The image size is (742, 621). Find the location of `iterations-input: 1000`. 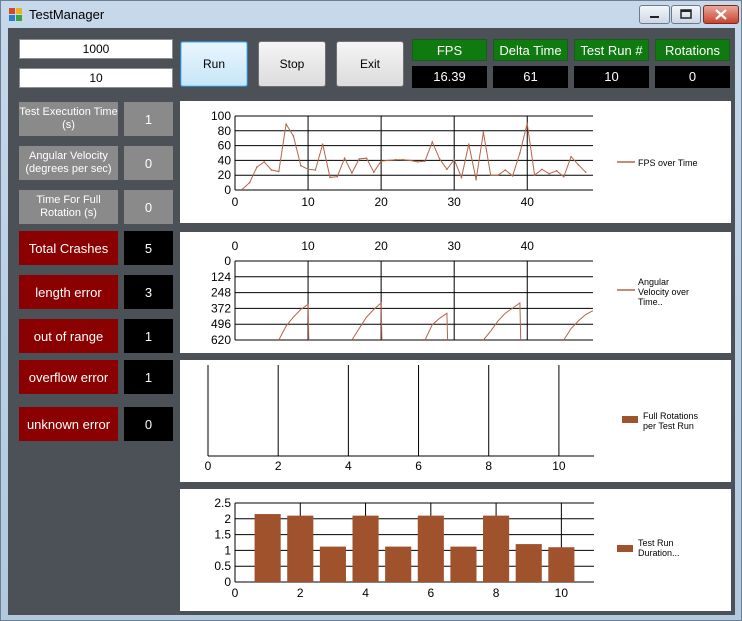

iterations-input: 1000 is located at coordinates (96, 49).